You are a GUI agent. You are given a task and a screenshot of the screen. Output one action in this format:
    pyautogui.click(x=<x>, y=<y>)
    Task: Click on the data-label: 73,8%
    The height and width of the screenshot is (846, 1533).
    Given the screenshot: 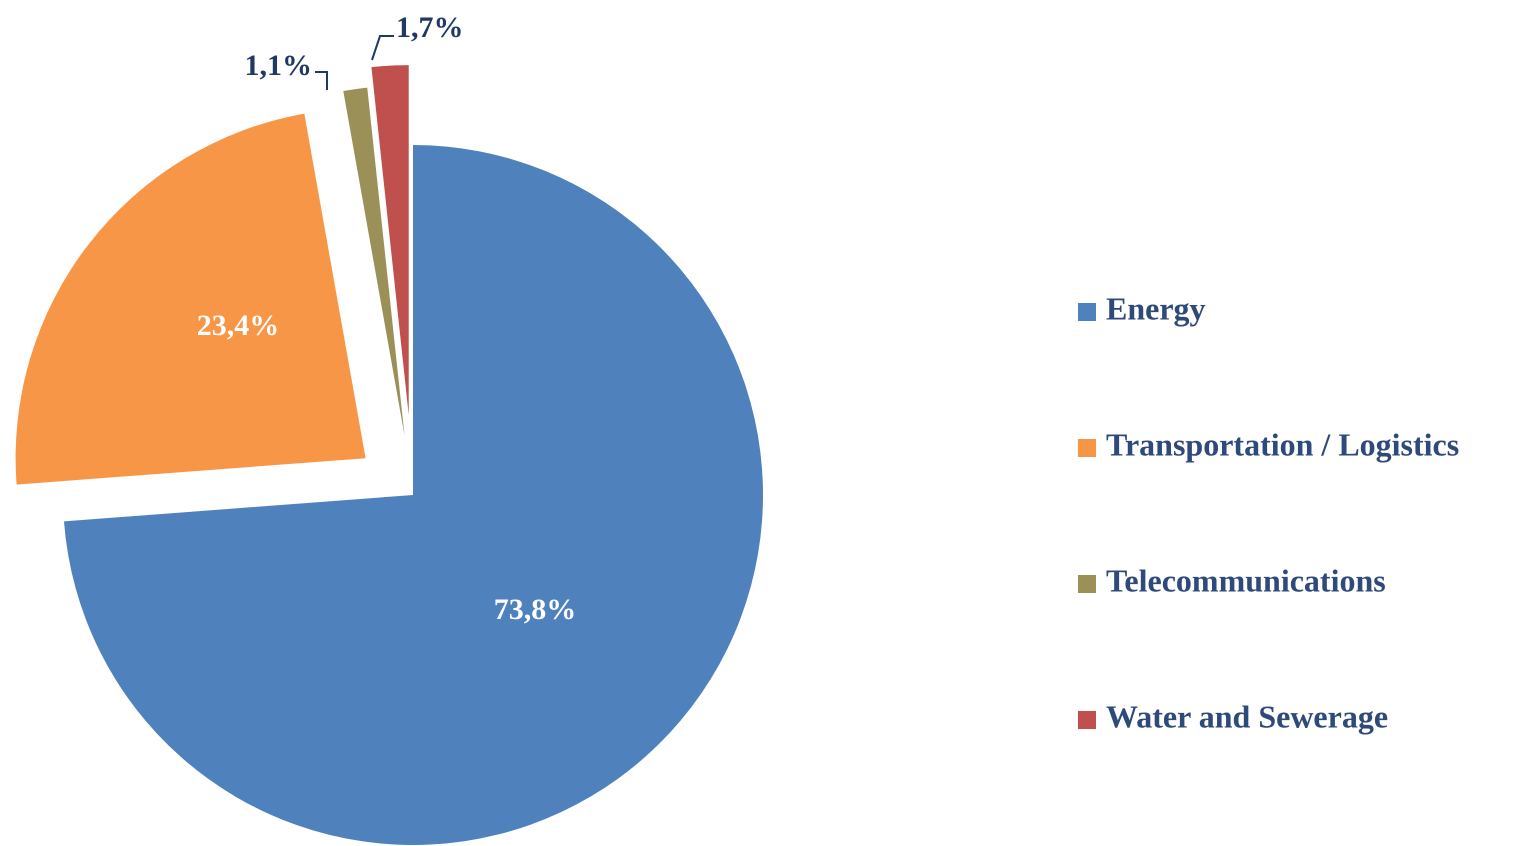 What is the action you would take?
    pyautogui.click(x=535, y=609)
    